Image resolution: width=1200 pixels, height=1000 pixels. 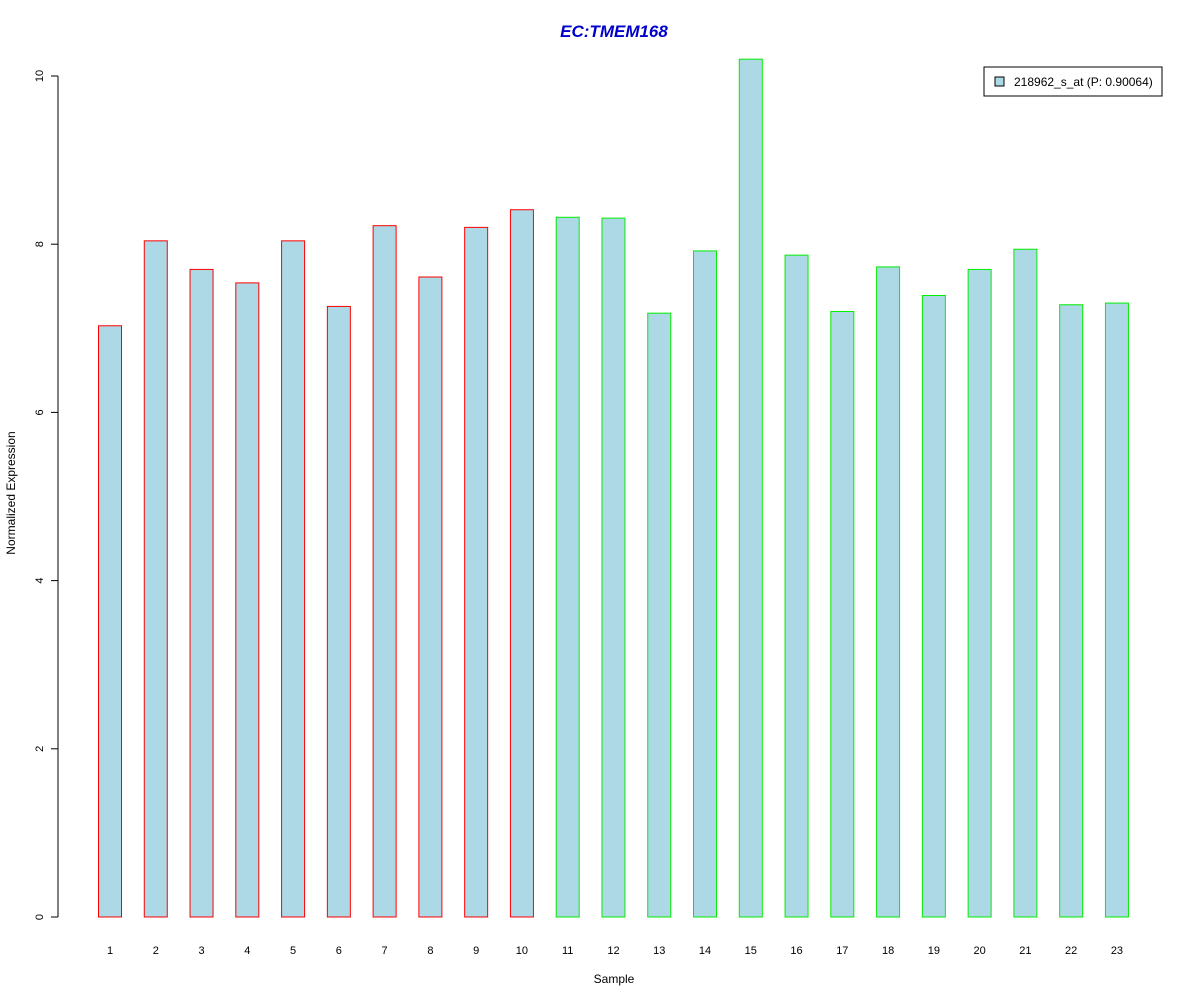 What do you see at coordinates (476, 951) in the screenshot?
I see `x-tick-label: 9` at bounding box center [476, 951].